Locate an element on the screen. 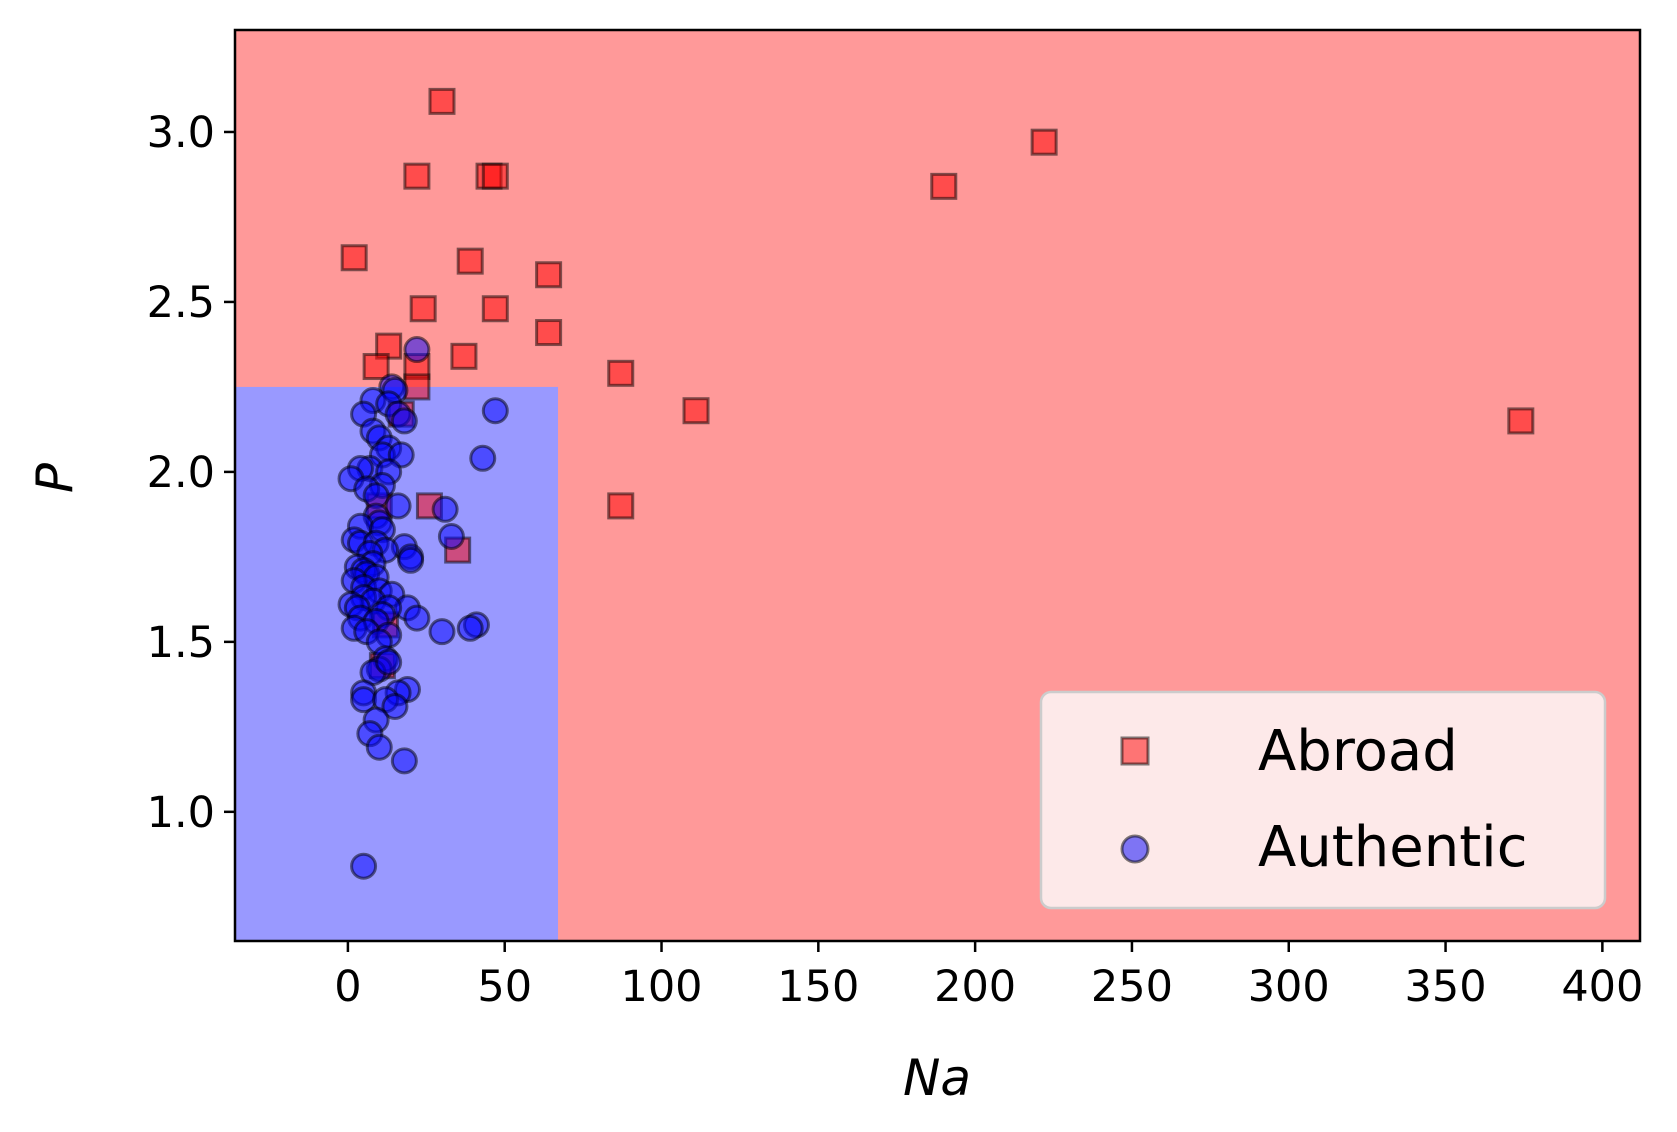 This screenshot has height=1132, width=1677. x-tick-label: 0 is located at coordinates (347, 987).